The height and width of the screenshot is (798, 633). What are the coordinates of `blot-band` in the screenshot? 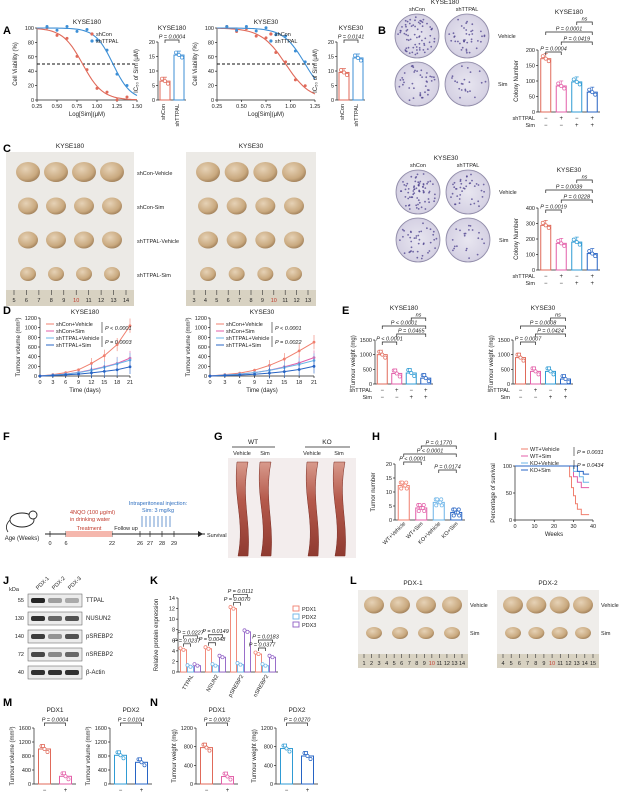 It's located at (55, 600).